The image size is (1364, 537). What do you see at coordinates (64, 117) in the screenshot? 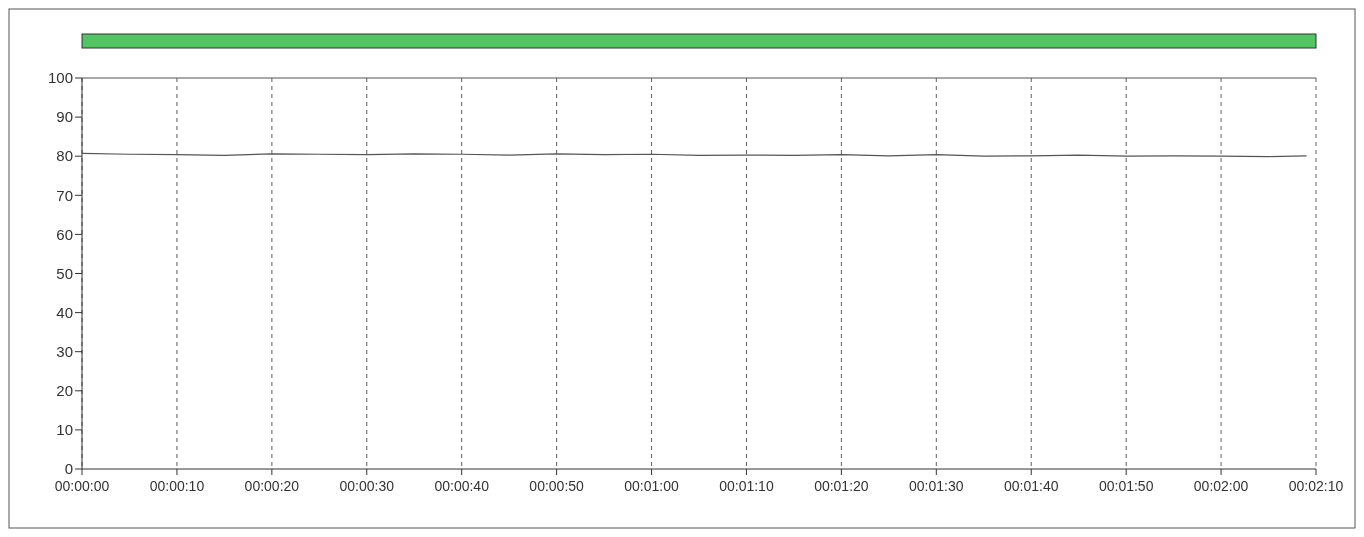
I see `y-tick-label: 90` at bounding box center [64, 117].